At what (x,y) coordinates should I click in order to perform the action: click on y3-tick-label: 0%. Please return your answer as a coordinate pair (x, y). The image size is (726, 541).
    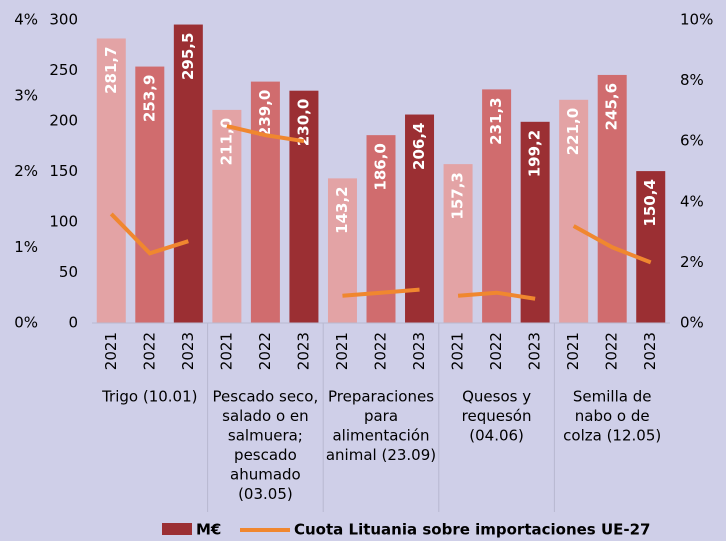
    Looking at the image, I should click on (26, 323).